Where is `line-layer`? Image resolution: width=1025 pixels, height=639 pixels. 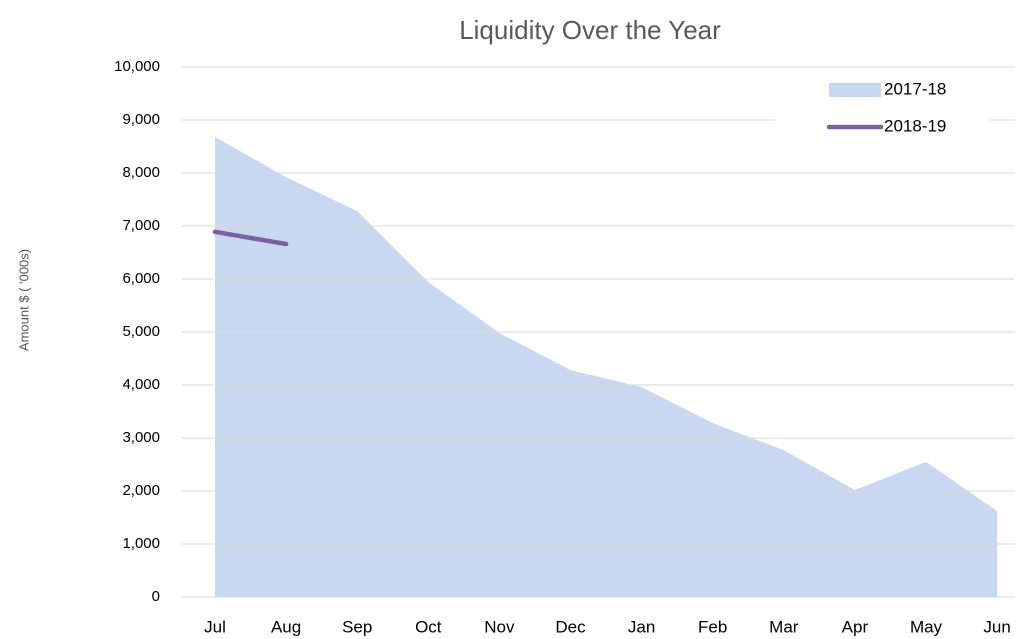 line-layer is located at coordinates (250, 238).